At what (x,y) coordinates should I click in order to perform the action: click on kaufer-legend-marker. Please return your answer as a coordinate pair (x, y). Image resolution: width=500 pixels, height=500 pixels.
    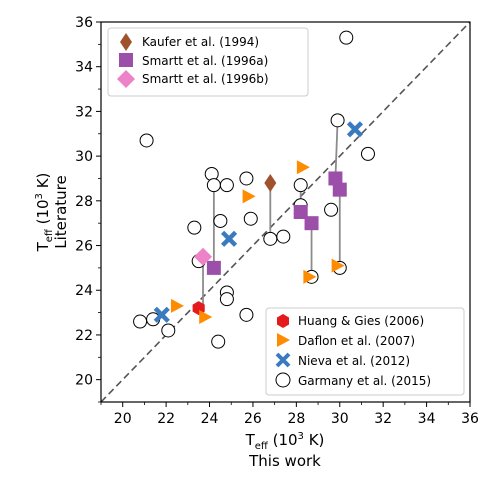
    Looking at the image, I should click on (126, 42).